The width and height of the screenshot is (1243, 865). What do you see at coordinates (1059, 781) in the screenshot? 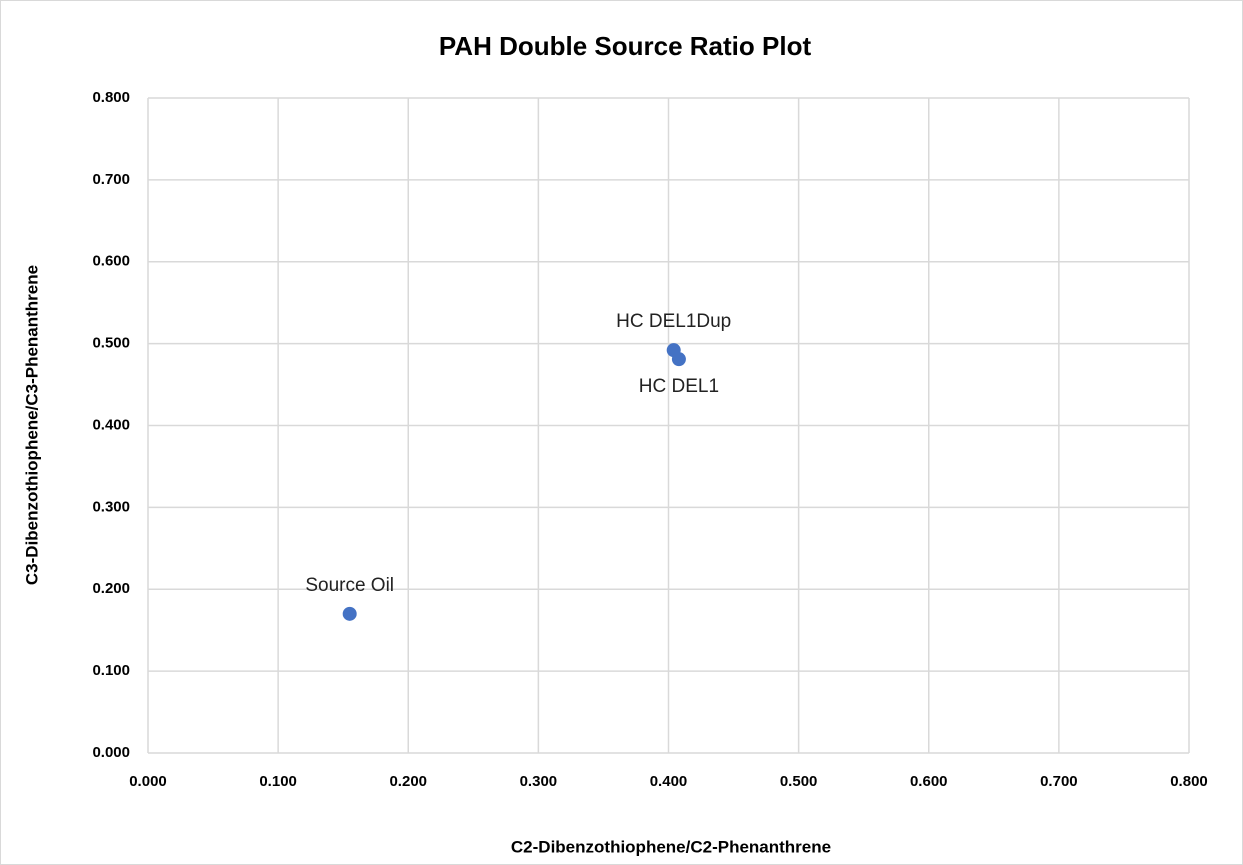
I see `x-tick-label: 0.700` at bounding box center [1059, 781].